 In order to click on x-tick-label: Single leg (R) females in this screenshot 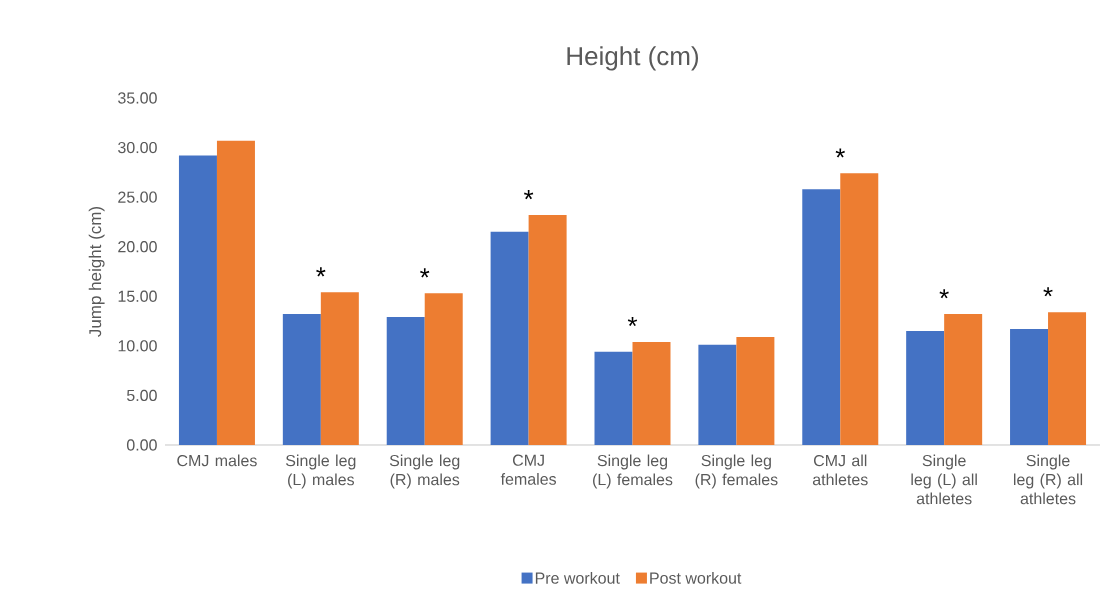, I will do `click(736, 471)`.